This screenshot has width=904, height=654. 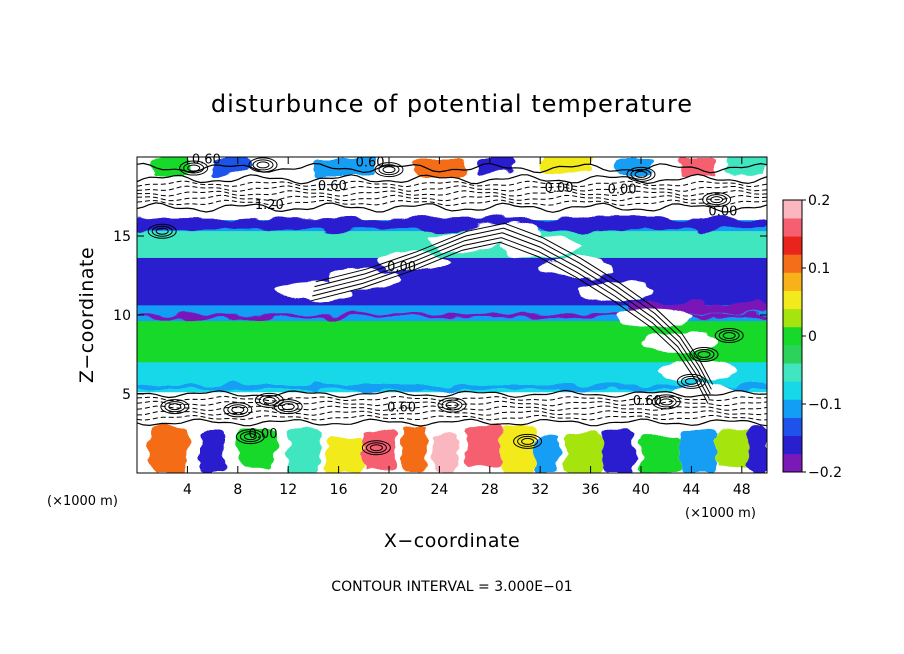 I want to click on y-tick-label-0: 5, so click(x=126, y=395).